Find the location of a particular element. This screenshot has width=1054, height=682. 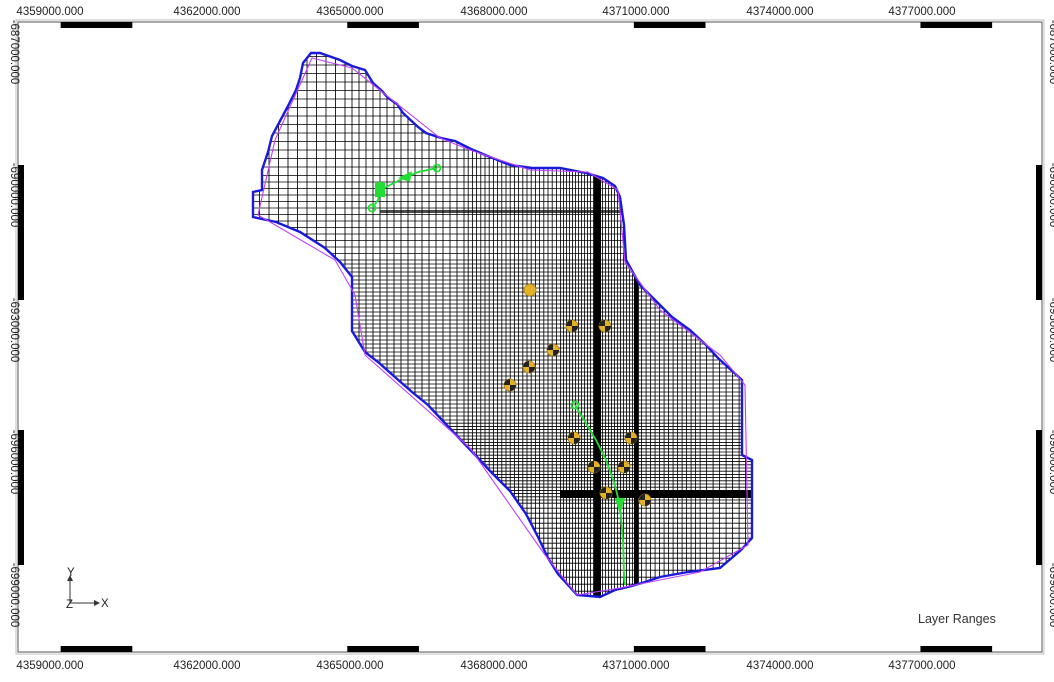

y-tick-right: -693000.000 is located at coordinates (1050, 330).